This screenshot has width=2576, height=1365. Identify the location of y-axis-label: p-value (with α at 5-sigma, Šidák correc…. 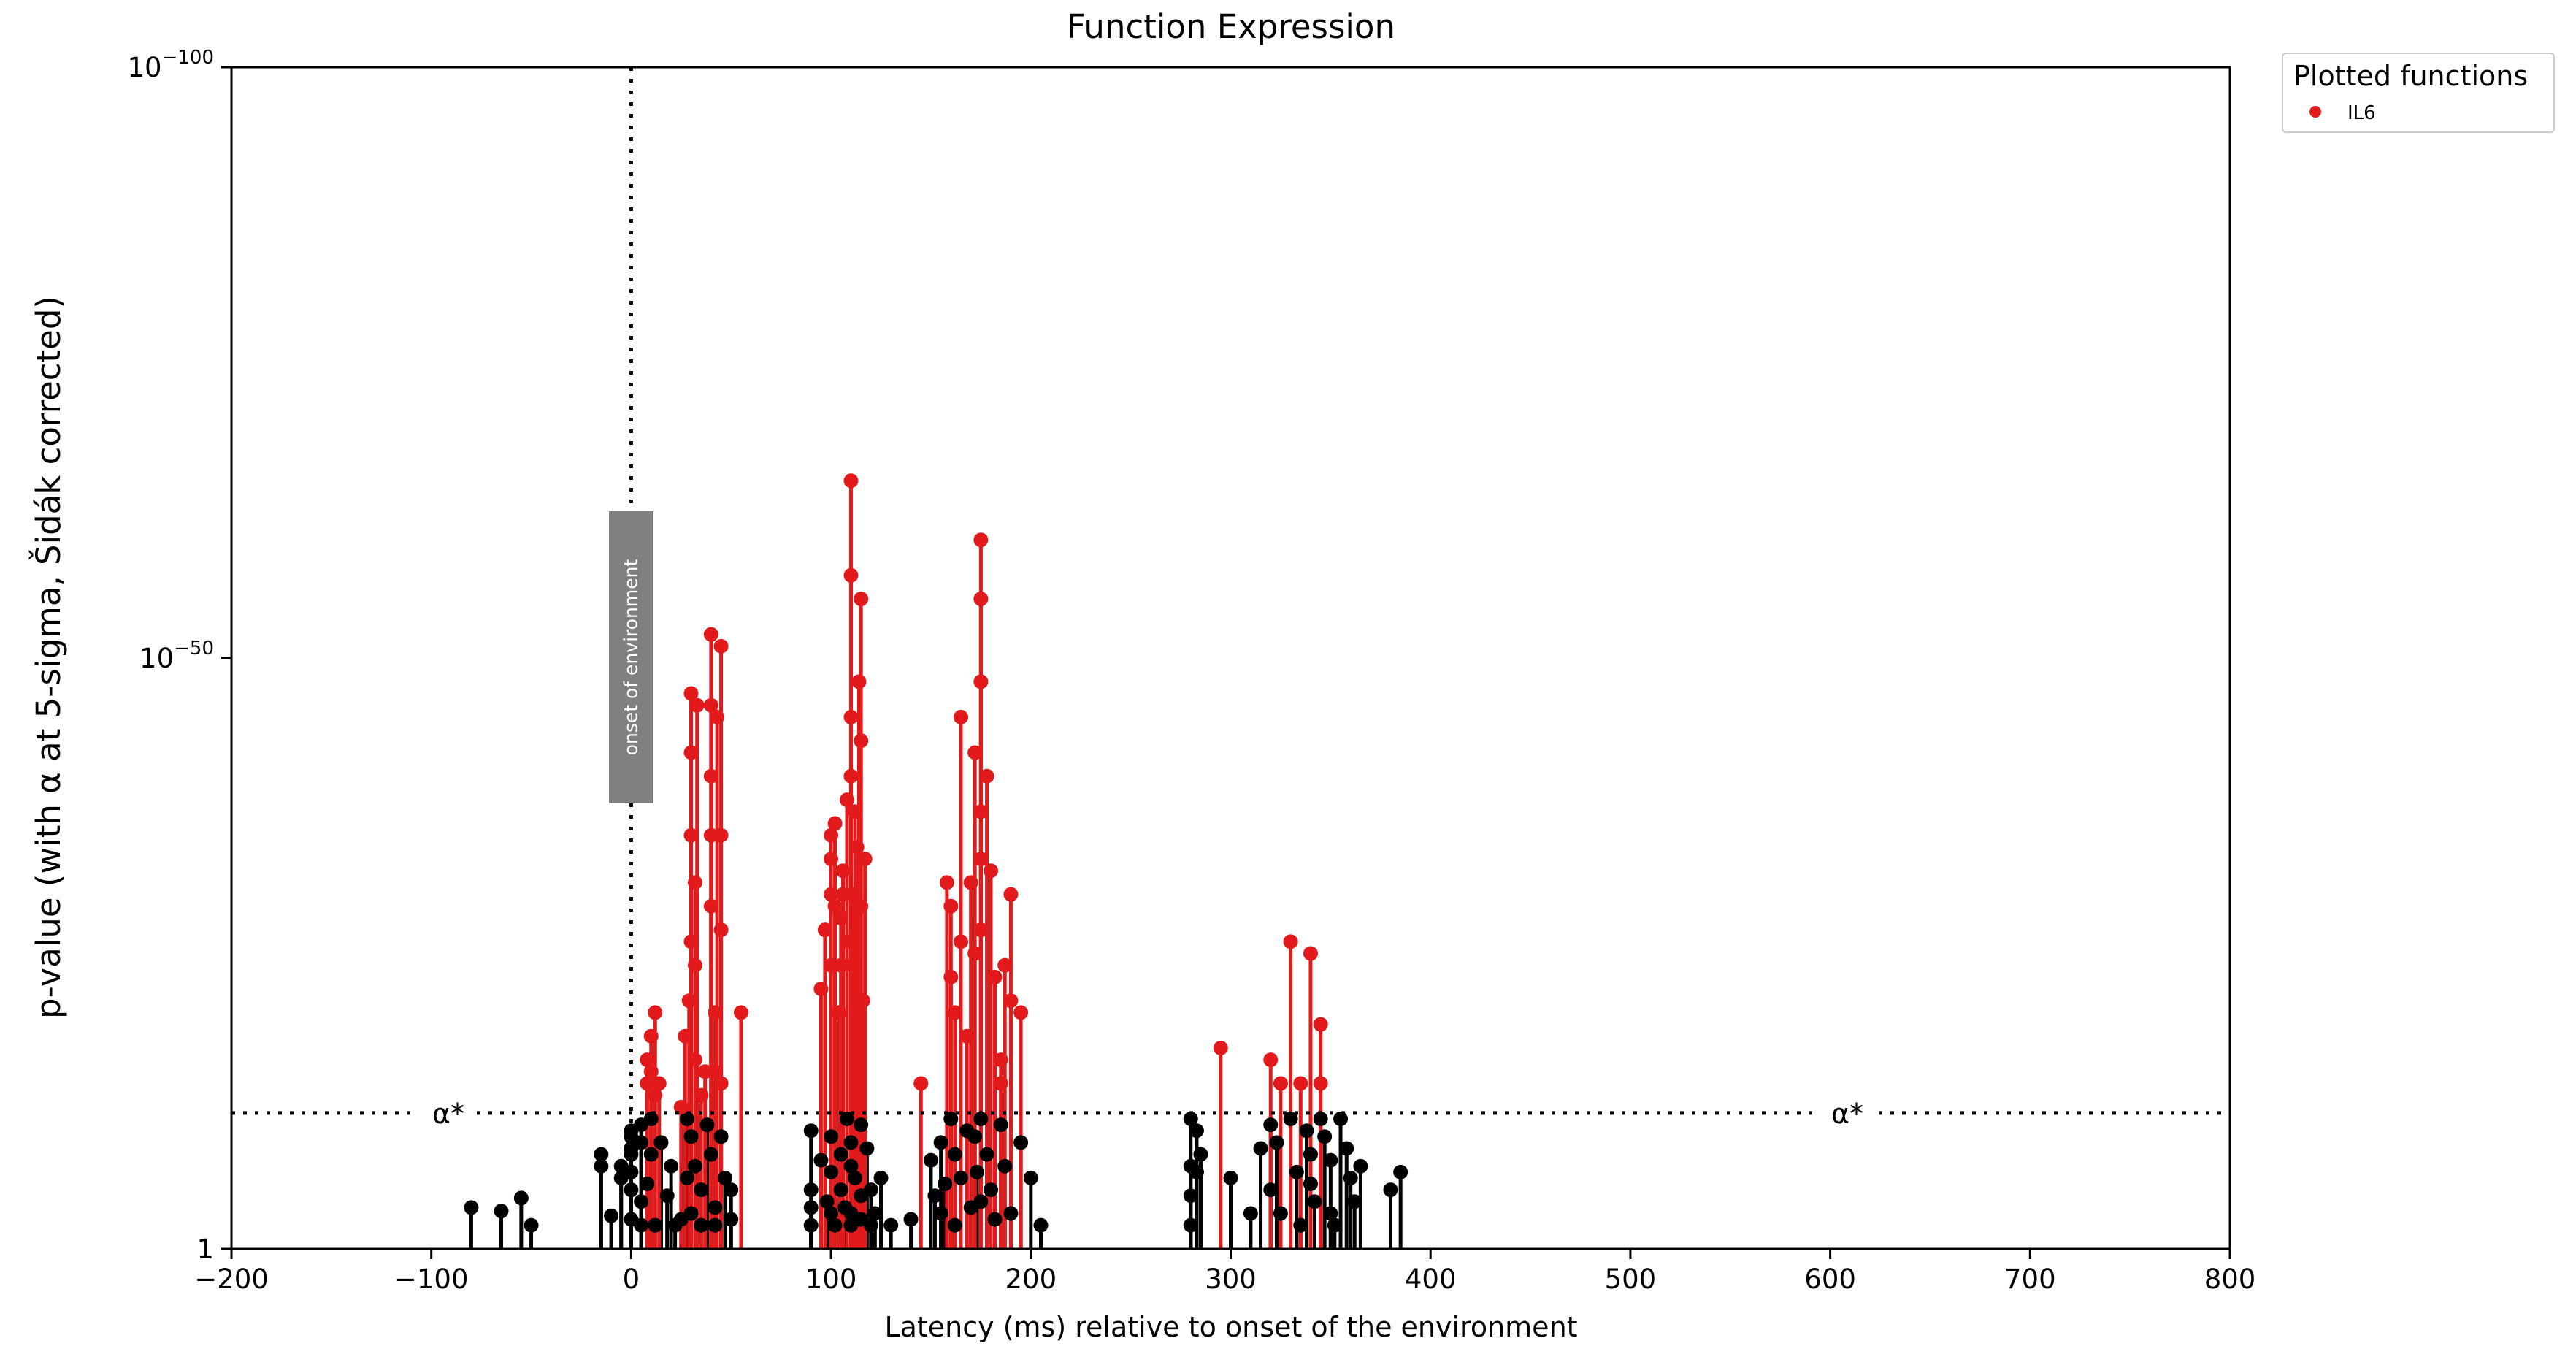
(48, 657).